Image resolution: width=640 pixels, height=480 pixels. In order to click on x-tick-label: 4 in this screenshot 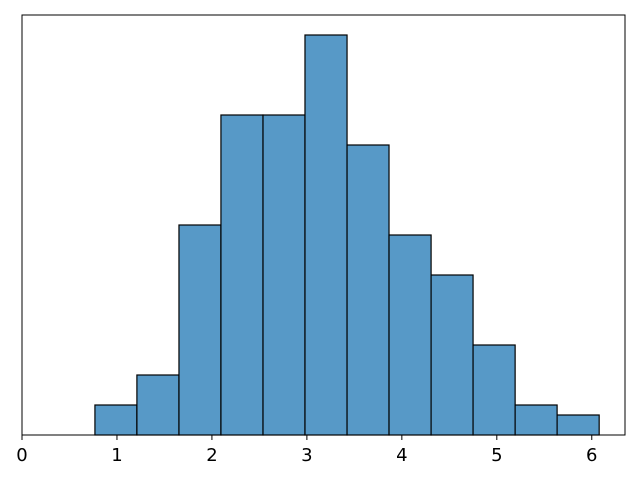, I will do `click(401, 455)`.